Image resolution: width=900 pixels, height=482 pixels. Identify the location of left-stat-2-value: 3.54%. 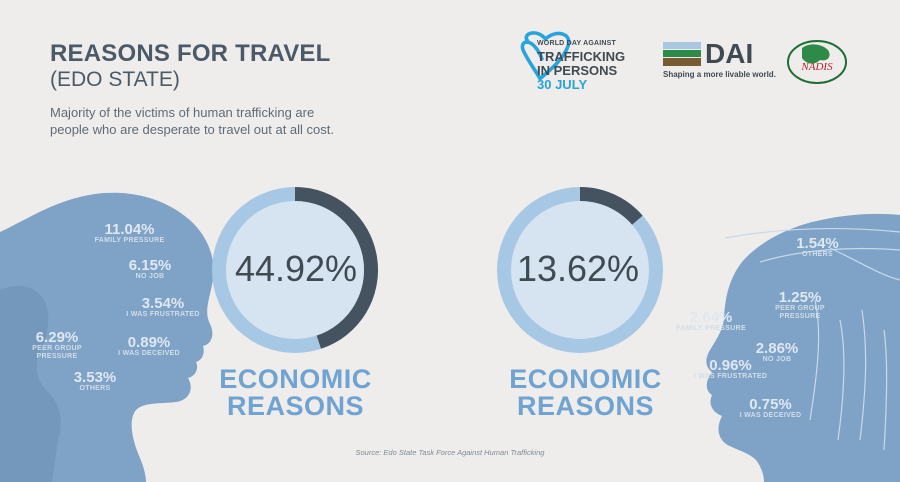
(163, 303).